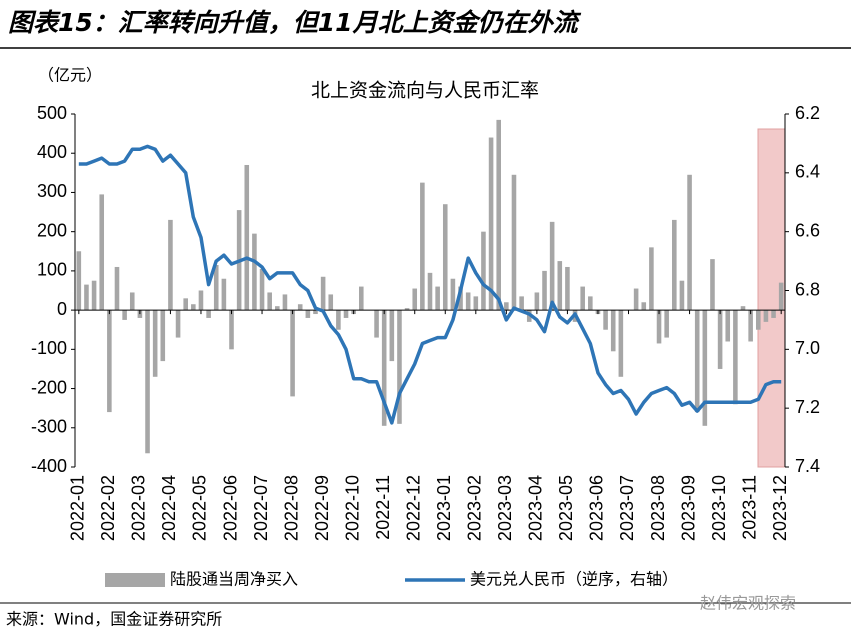  Describe the element at coordinates (749, 507) in the screenshot. I see `x-tick-label: 2023-11` at that location.